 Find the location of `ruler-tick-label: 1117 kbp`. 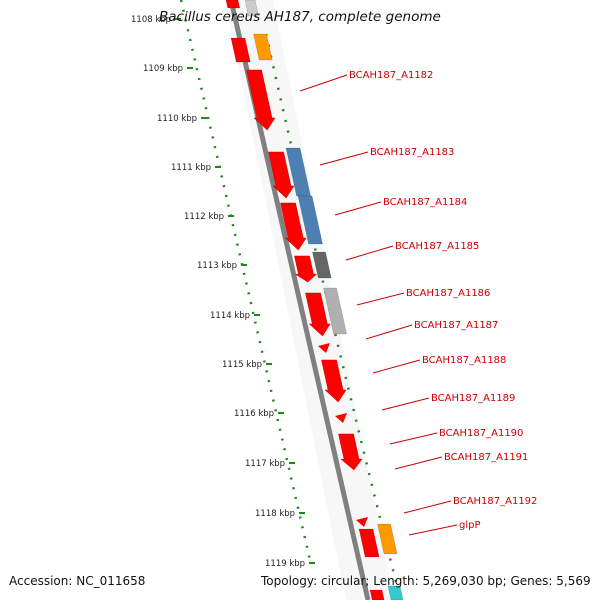

ruler-tick-label: 1117 kbp is located at coordinates (265, 464).